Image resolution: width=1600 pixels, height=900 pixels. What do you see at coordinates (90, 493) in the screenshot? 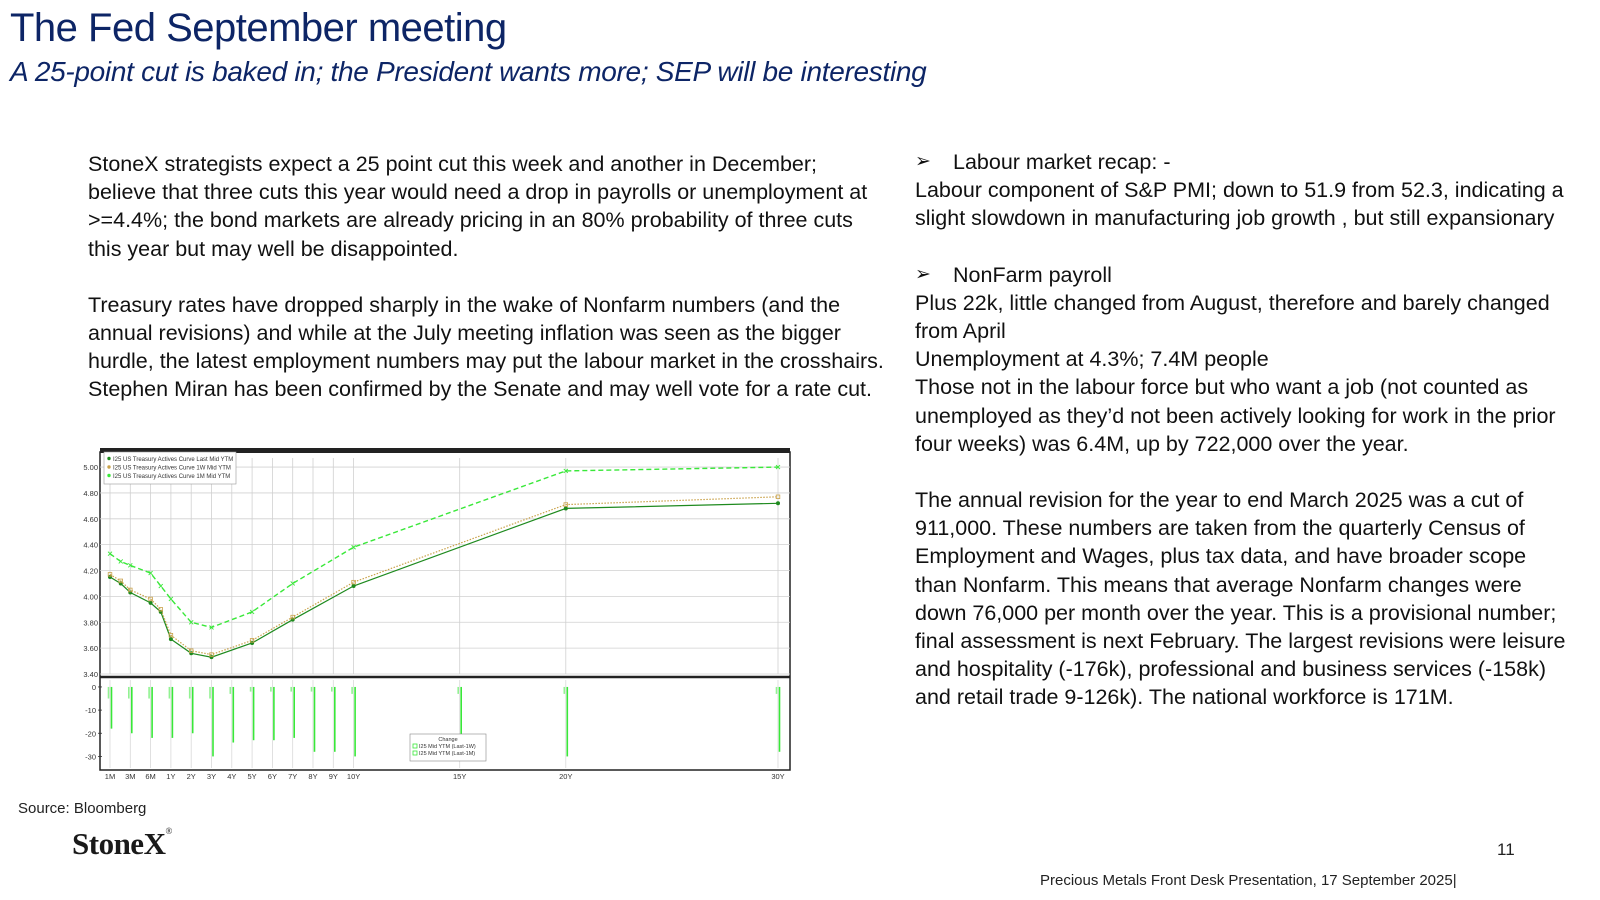
I see `y-tick-label: 4.80` at bounding box center [90, 493].